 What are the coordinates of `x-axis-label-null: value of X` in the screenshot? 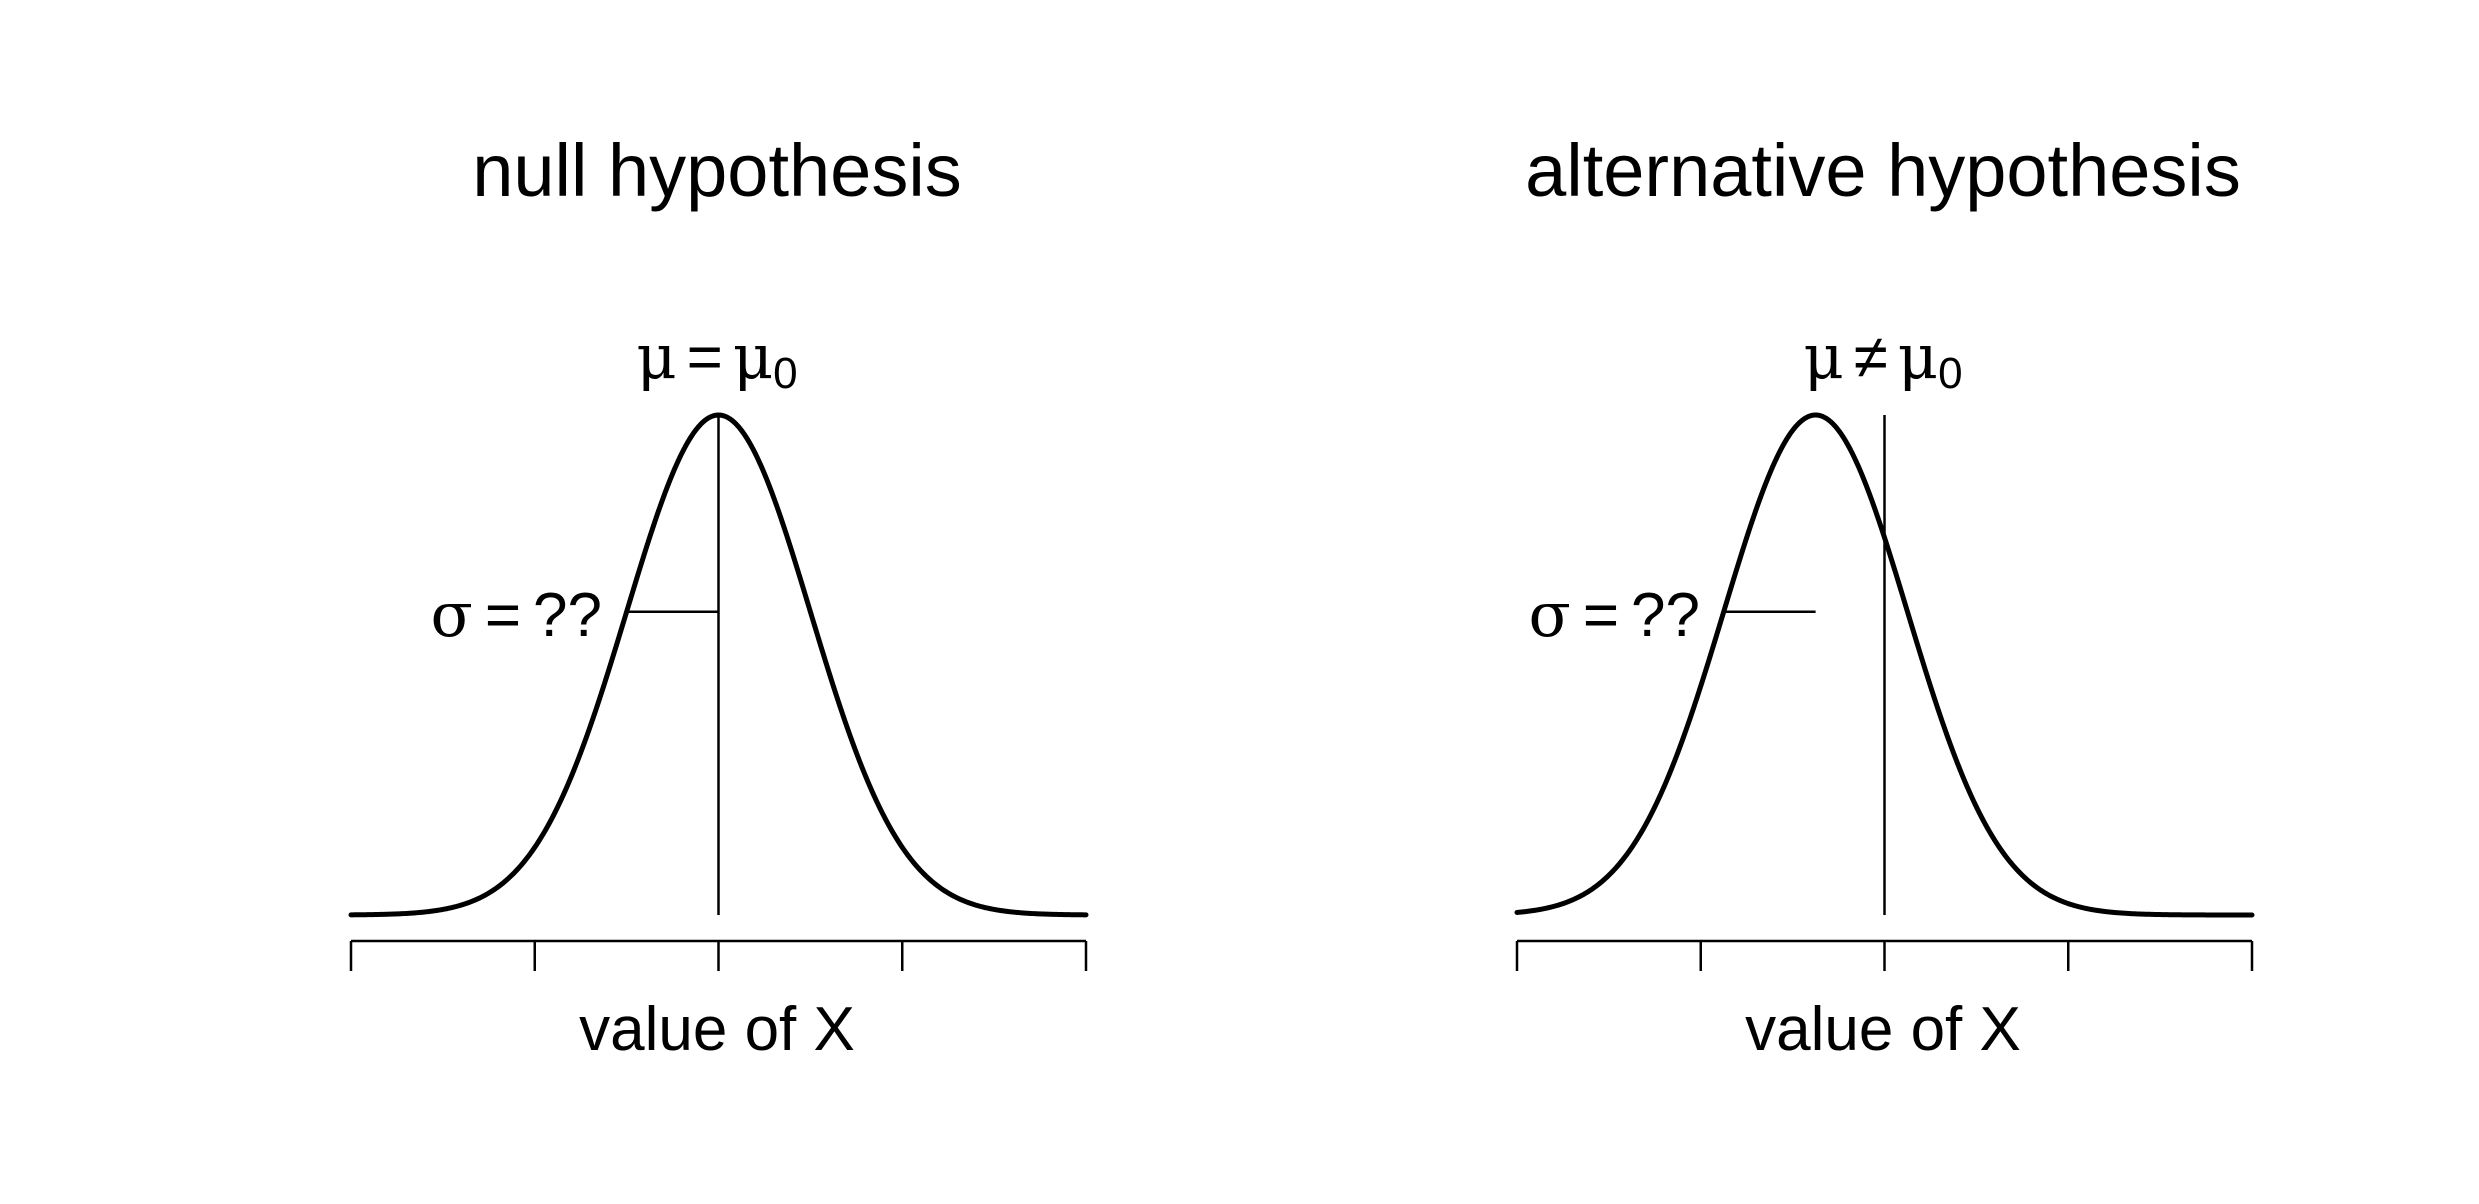 It's located at (717, 1029).